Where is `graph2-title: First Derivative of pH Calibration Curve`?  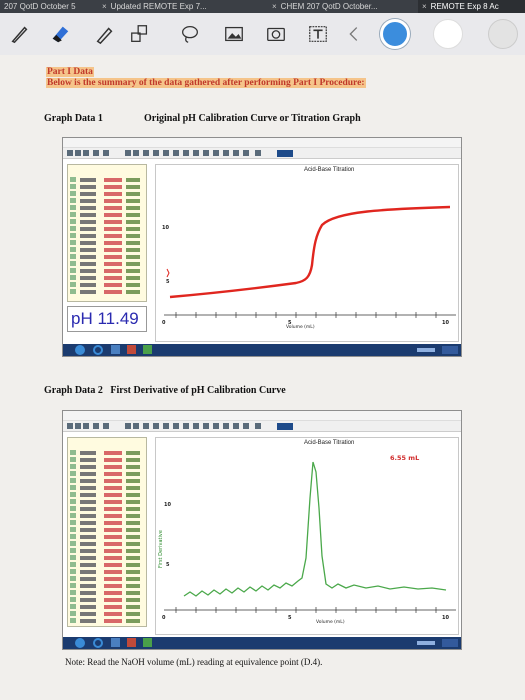 graph2-title: First Derivative of pH Calibration Curve is located at coordinates (198, 390).